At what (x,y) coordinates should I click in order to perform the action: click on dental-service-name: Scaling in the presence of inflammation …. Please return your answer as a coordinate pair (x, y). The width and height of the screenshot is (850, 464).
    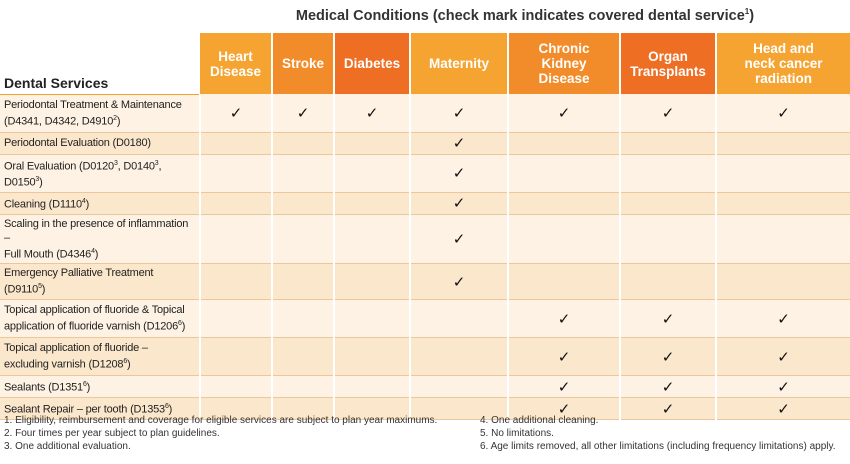
    Looking at the image, I should click on (100, 239).